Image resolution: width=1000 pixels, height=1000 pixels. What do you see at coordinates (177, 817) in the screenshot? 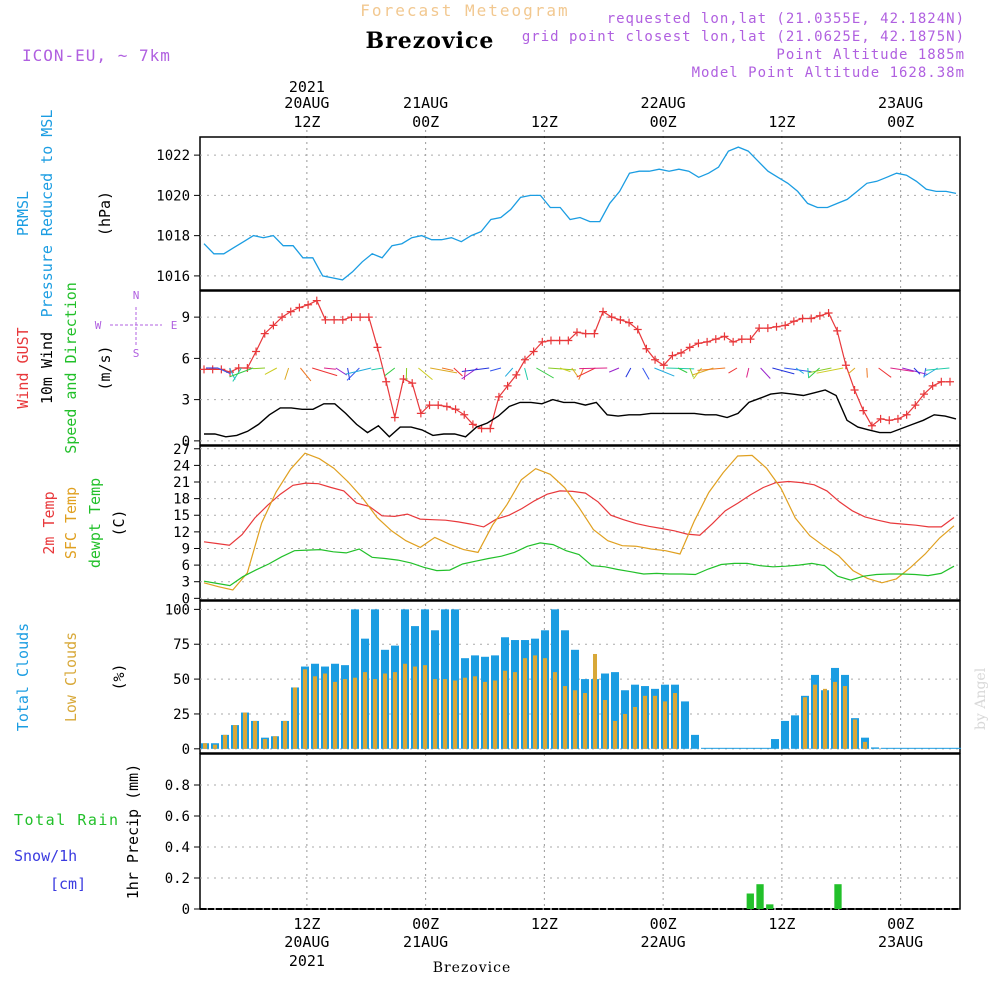
I see `precip-y-tick-label: 0.6` at bounding box center [177, 817].